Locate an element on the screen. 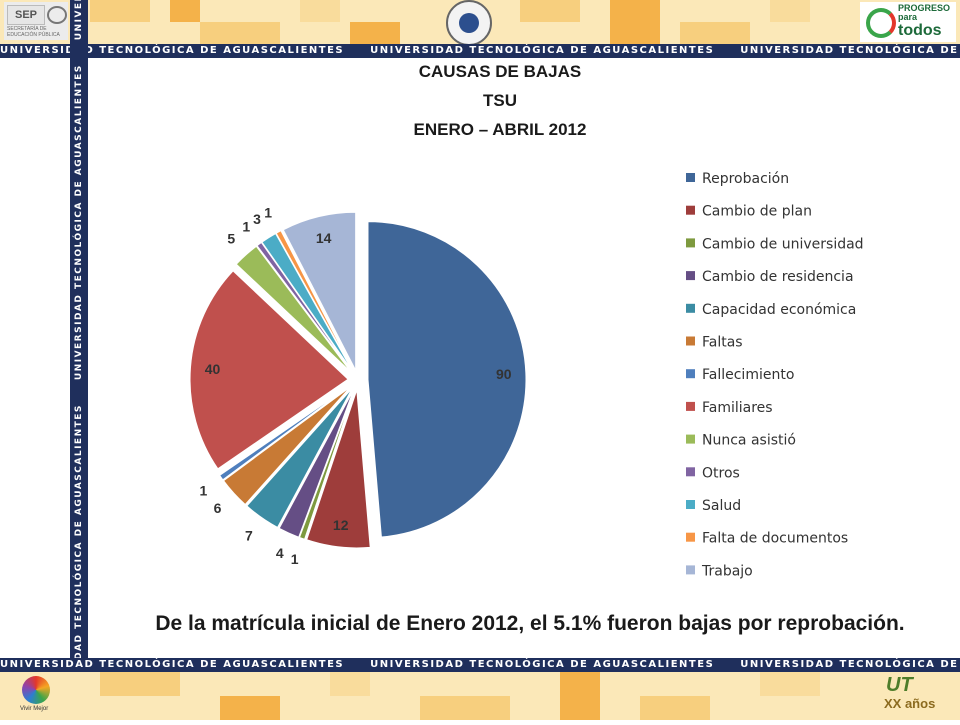 The image size is (960, 725). legend-label: Familiares is located at coordinates (737, 408).